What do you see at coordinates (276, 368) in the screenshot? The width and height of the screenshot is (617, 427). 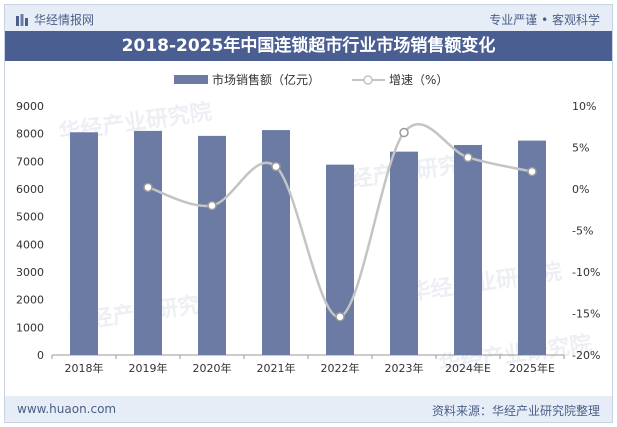 I see `x-tick-label: 2021年` at bounding box center [276, 368].